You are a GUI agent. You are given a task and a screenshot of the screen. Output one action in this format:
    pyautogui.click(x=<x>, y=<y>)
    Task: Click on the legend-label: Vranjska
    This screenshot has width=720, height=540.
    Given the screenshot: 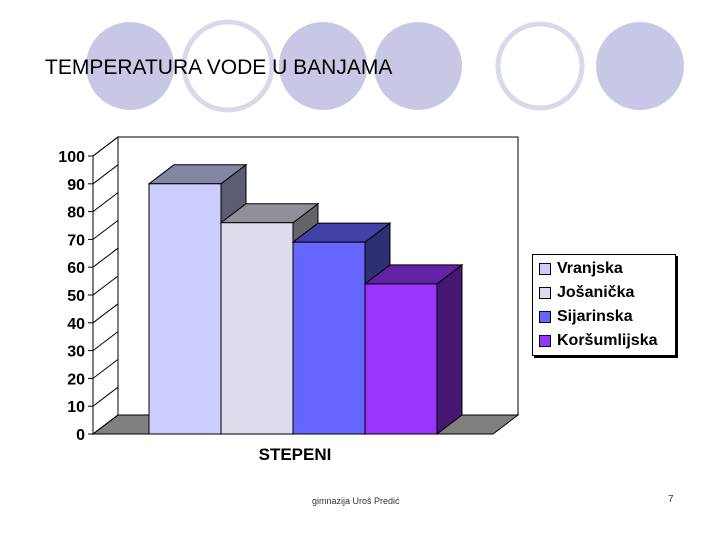 What is the action you would take?
    pyautogui.click(x=590, y=268)
    